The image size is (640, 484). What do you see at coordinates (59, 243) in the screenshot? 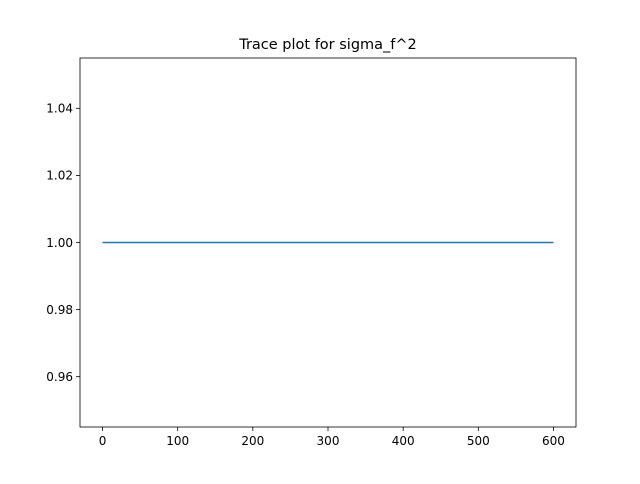
I see `y-tick-label: 1.00` at bounding box center [59, 243].